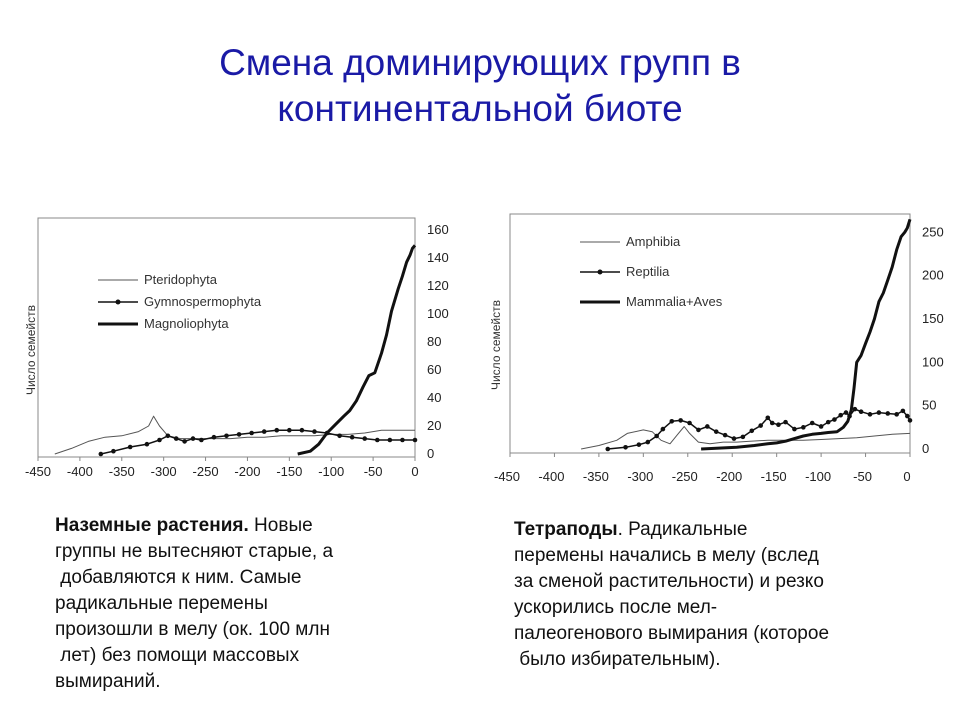 The height and width of the screenshot is (720, 960). What do you see at coordinates (177, 655) in the screenshot?
I see `caption-plants-line: лет) без помощи массовых` at bounding box center [177, 655].